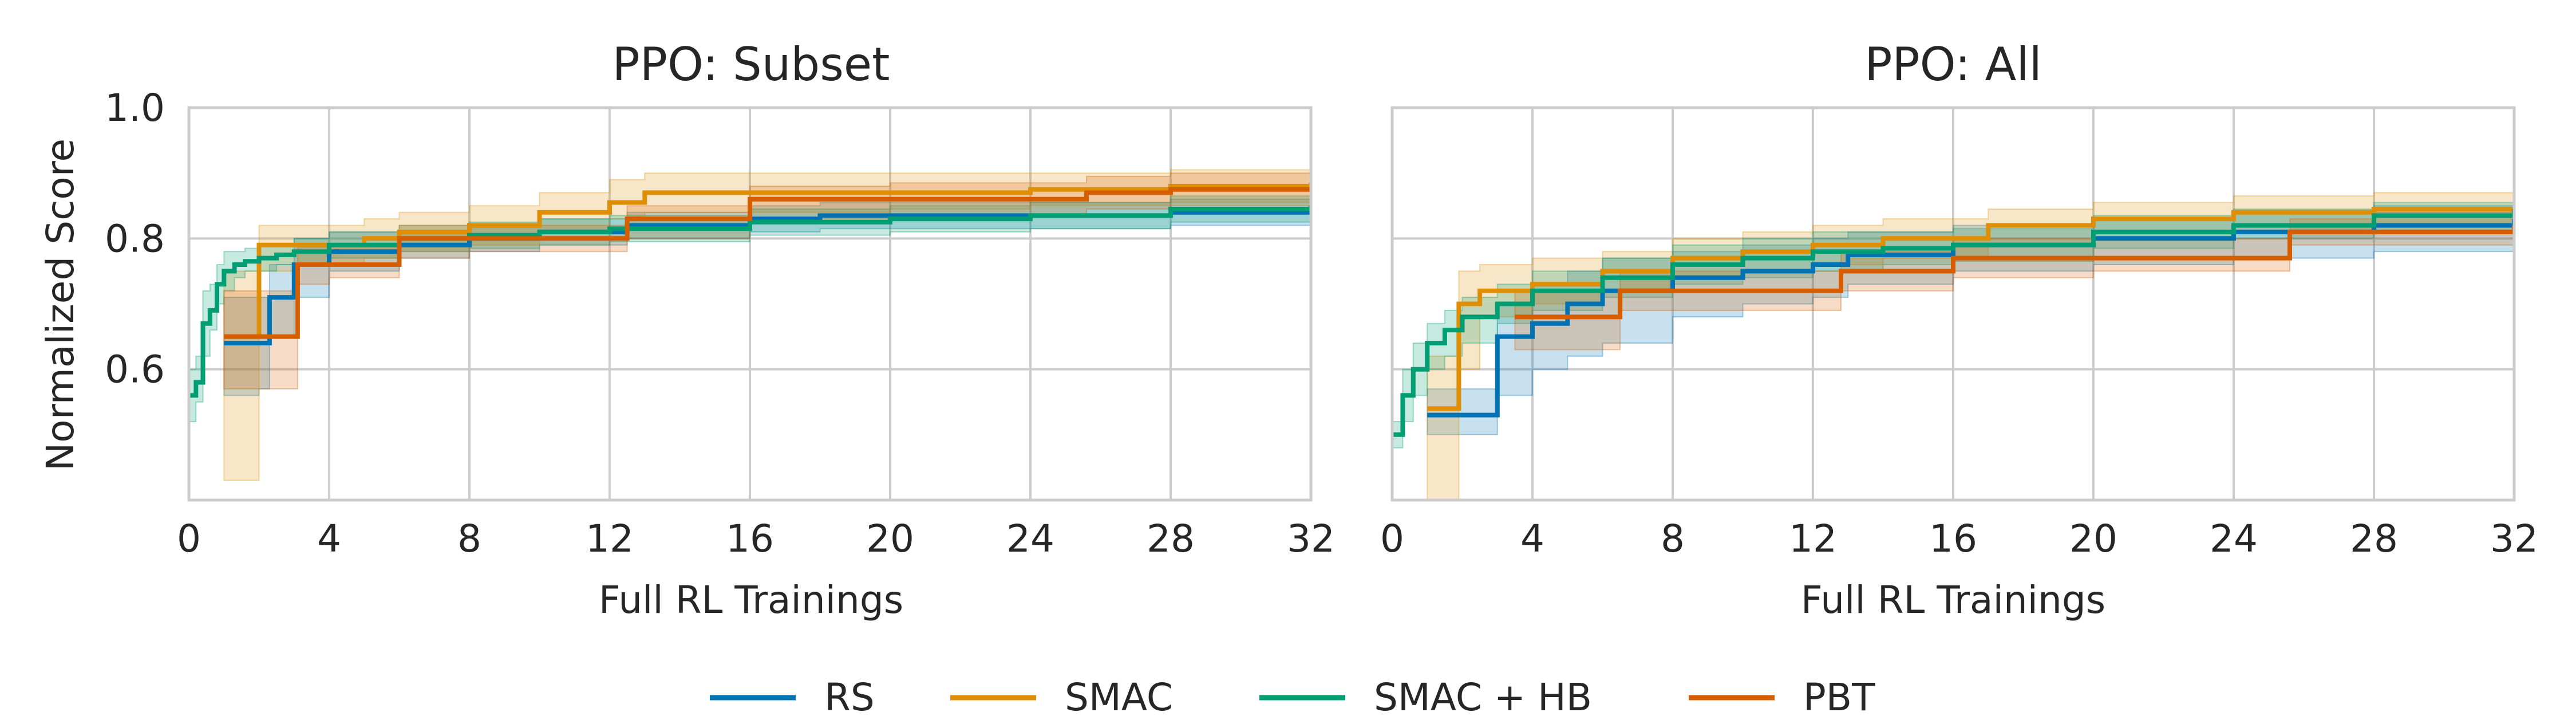 The height and width of the screenshot is (716, 2576). What do you see at coordinates (751, 64) in the screenshot?
I see `chart-title: PPO: Subset` at bounding box center [751, 64].